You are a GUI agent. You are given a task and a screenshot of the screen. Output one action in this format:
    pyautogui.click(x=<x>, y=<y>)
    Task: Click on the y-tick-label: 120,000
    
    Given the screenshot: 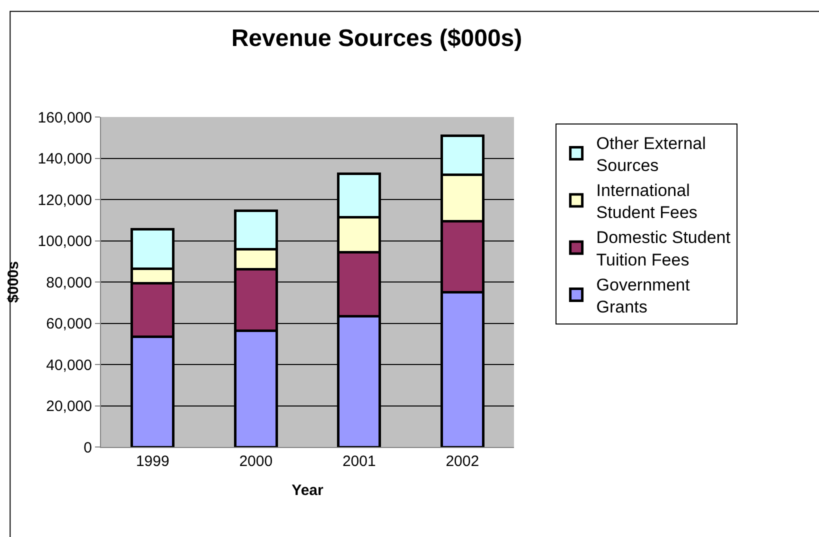 What is the action you would take?
    pyautogui.click(x=65, y=200)
    